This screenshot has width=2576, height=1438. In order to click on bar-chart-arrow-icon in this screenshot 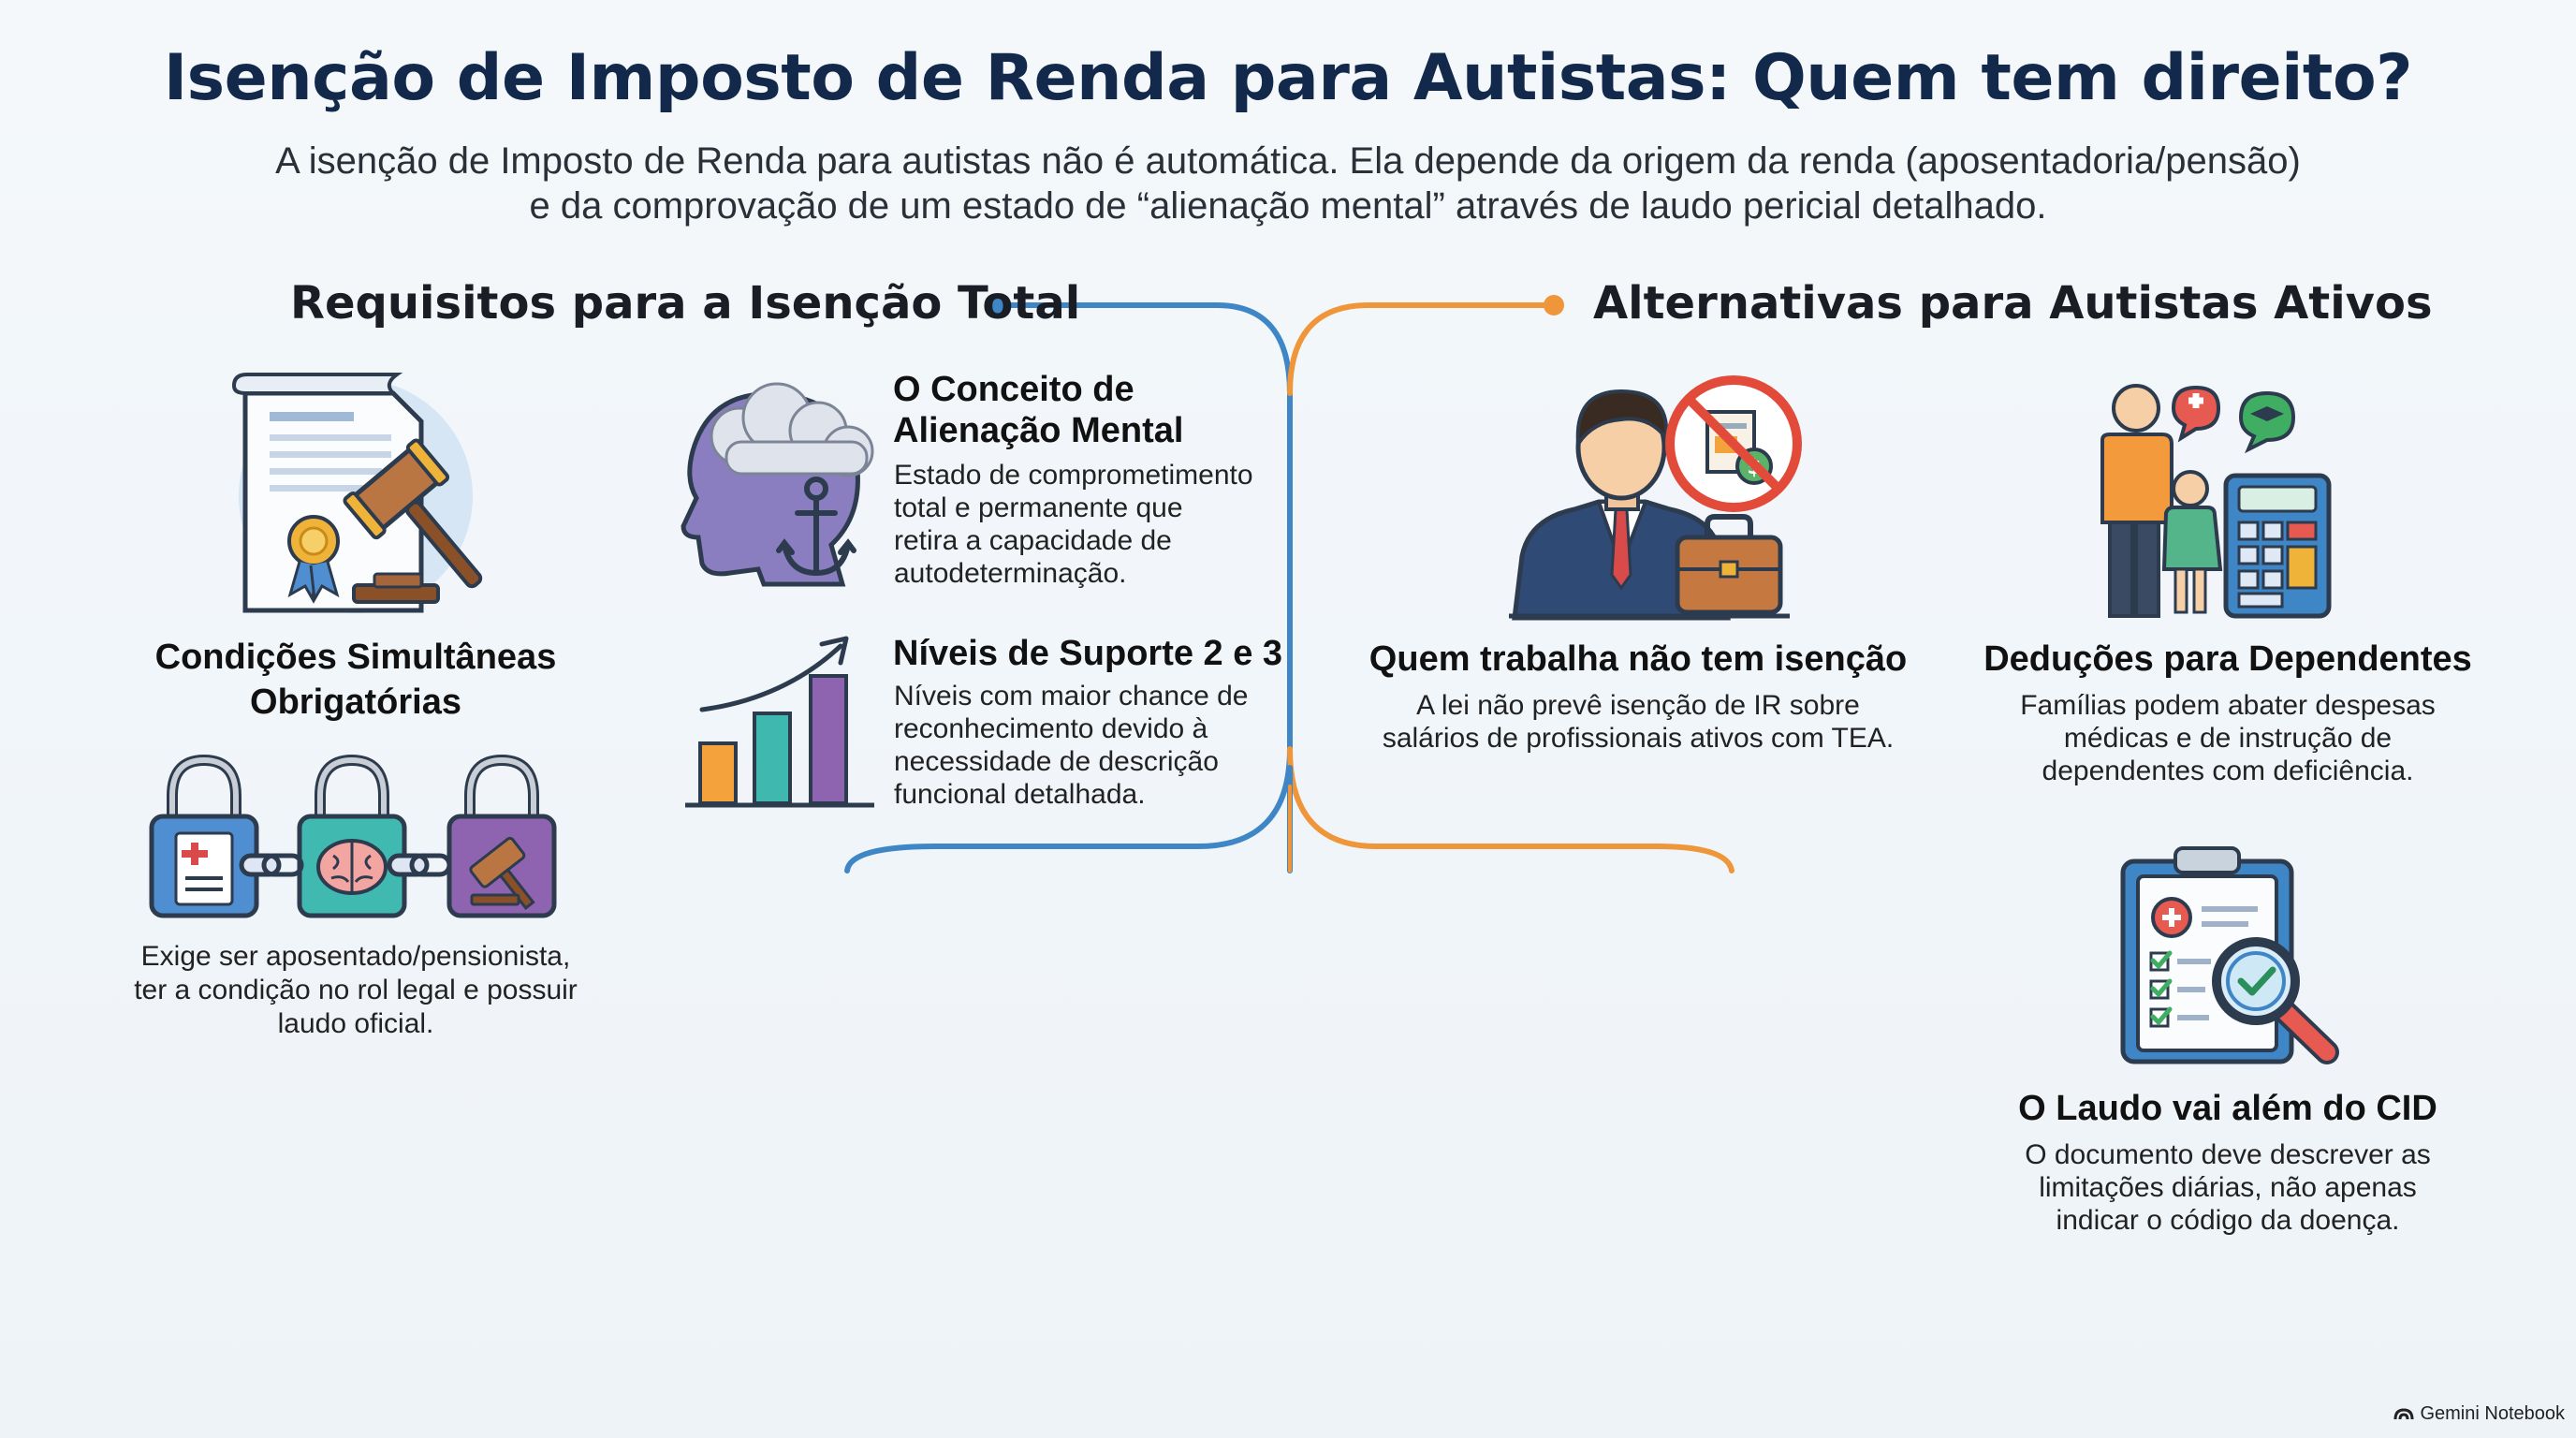, I will do `click(779, 722)`.